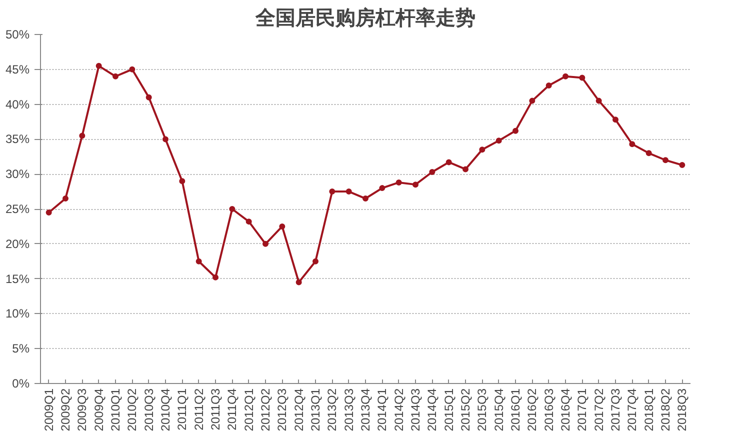  Describe the element at coordinates (499, 410) in the screenshot. I see `x-tick-label: 2015Q4` at that location.